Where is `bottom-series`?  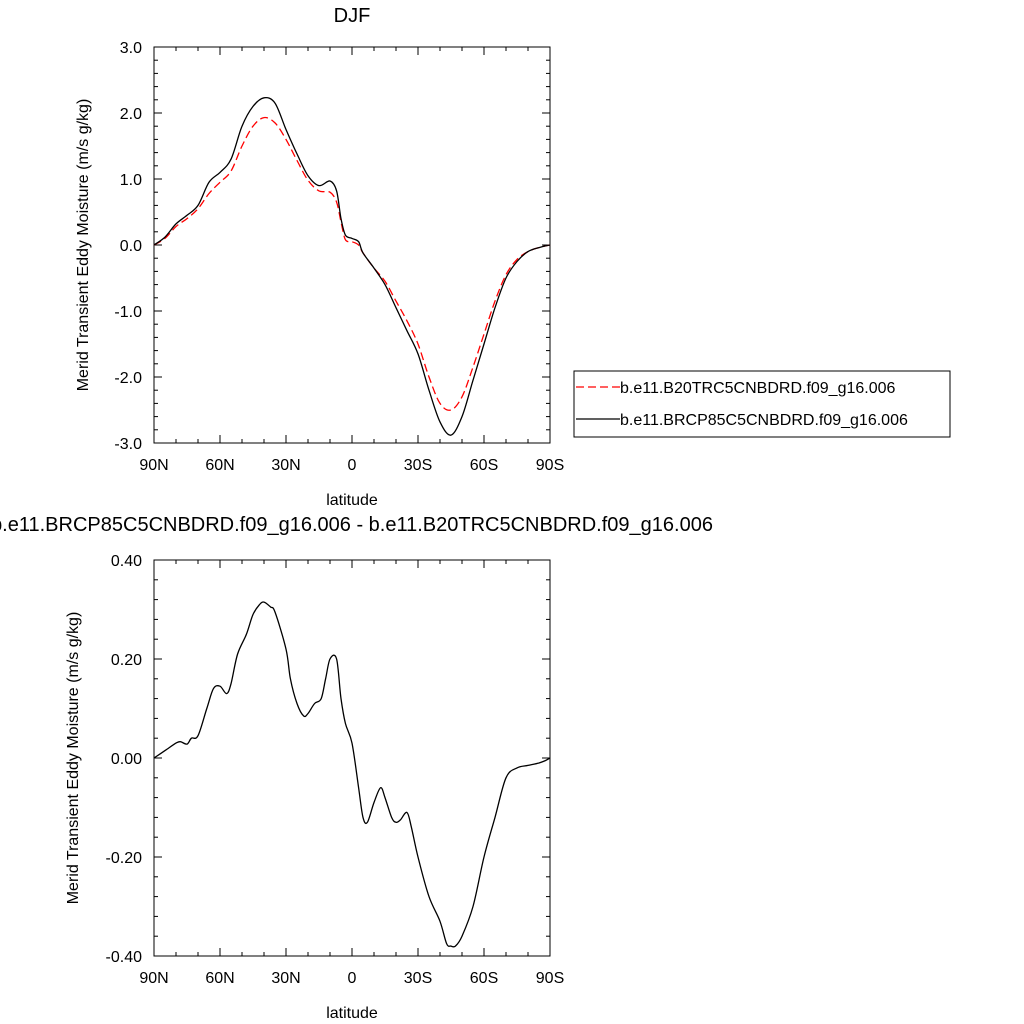 bottom-series is located at coordinates (352, 774).